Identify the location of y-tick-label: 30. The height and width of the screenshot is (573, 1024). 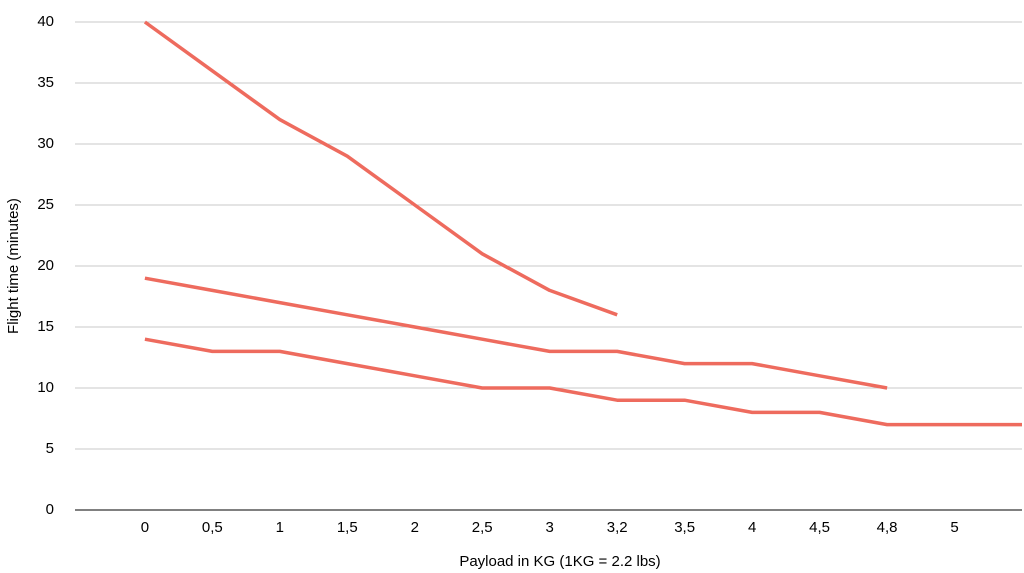
(45, 143).